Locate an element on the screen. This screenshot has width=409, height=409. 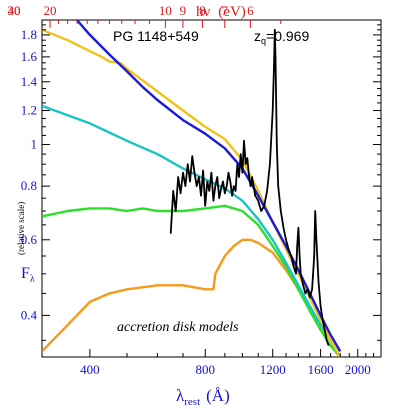
top-axis-label: hν (eV) is located at coordinates (221, 12).